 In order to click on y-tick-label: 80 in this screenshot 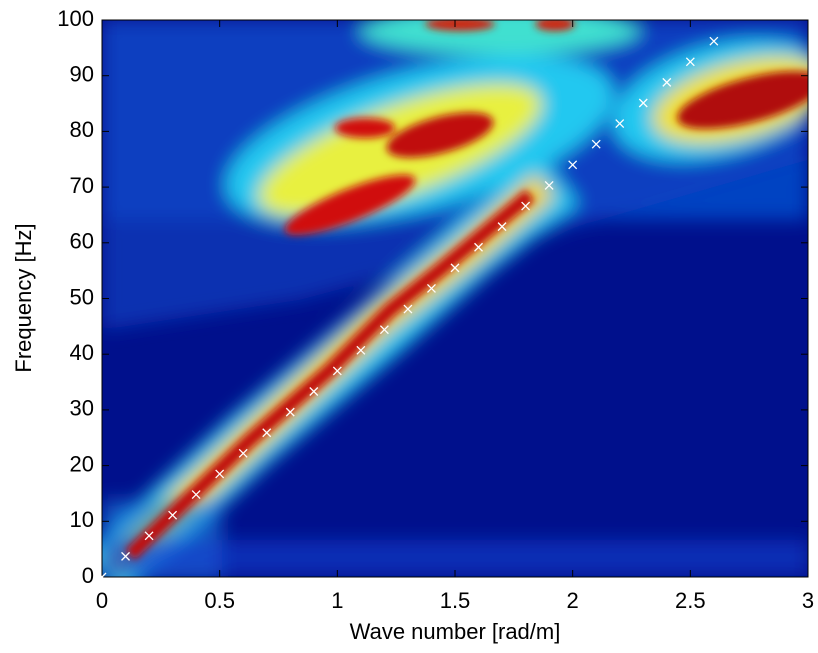, I will do `click(82, 129)`.